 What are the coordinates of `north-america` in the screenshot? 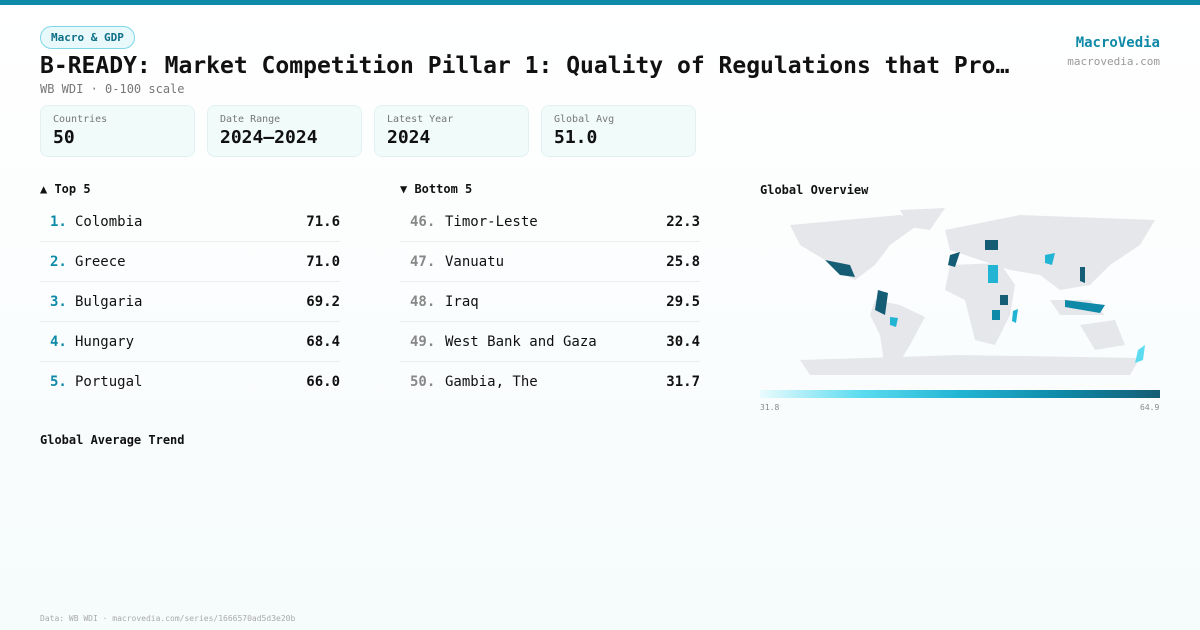 It's located at (857, 247).